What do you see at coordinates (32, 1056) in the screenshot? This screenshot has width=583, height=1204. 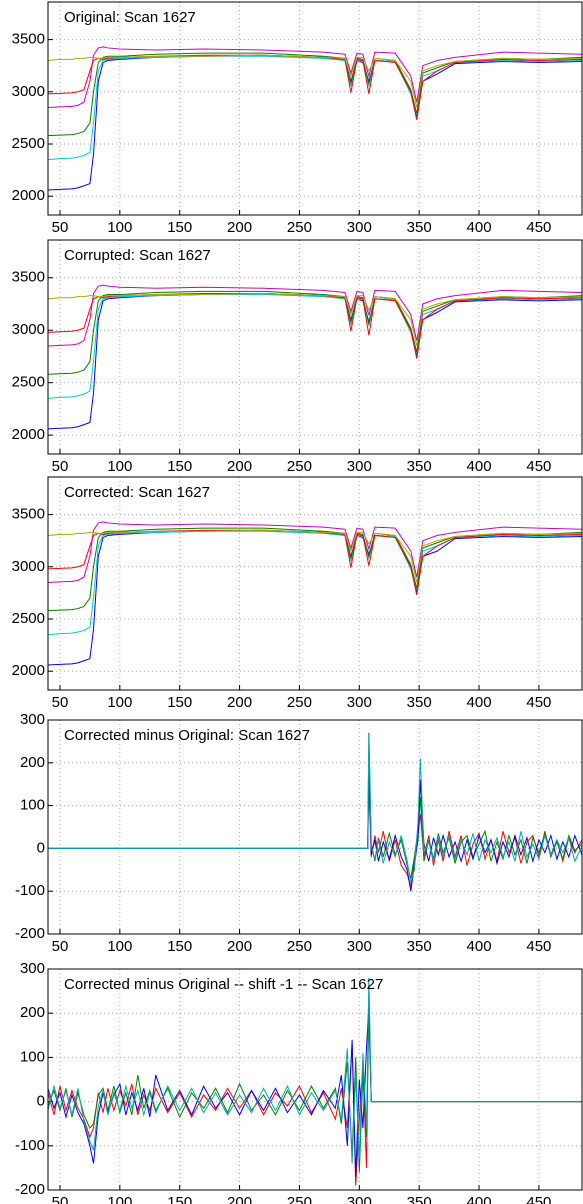 I see `y-tick-label: 100` at bounding box center [32, 1056].